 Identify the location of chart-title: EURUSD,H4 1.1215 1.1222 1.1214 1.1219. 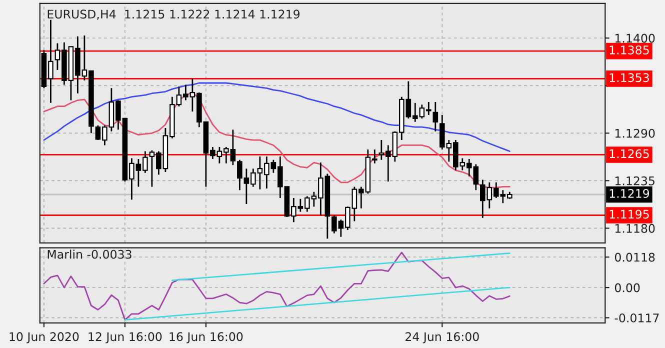
(174, 15).